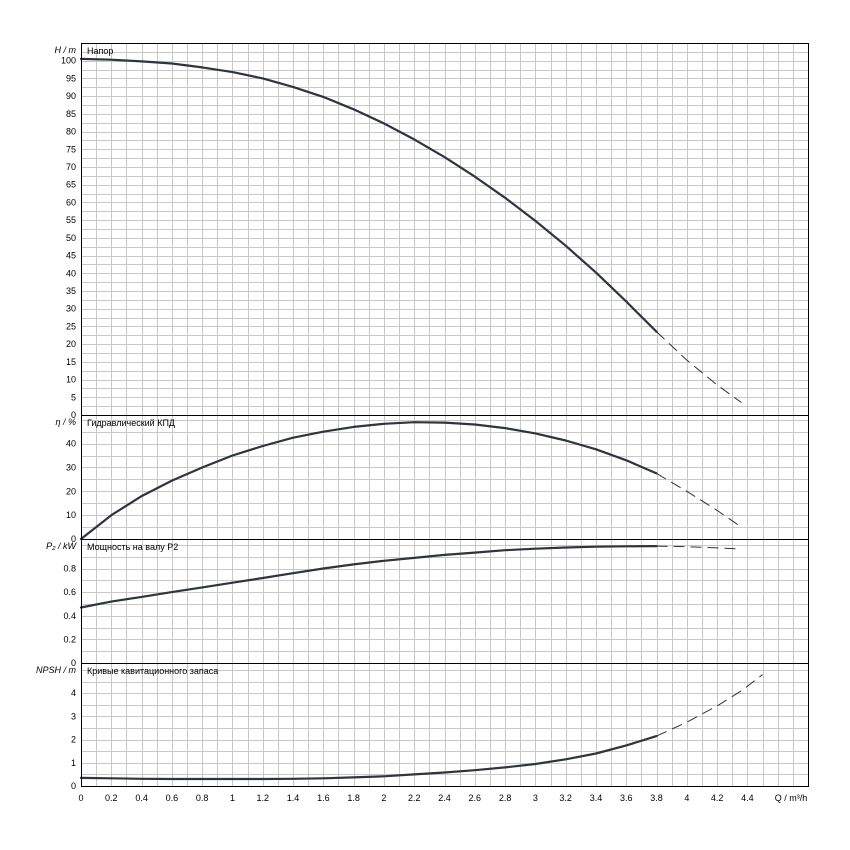 The width and height of the screenshot is (850, 850). Describe the element at coordinates (69, 639) in the screenshot. I see `y-tick-label: 0.2` at that location.